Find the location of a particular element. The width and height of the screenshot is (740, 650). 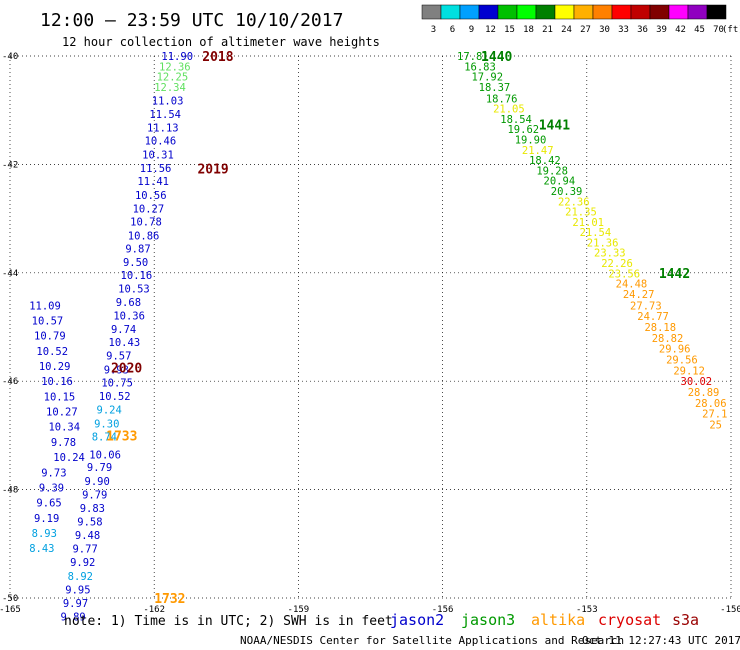

scale-label: 42 is located at coordinates (680, 30).